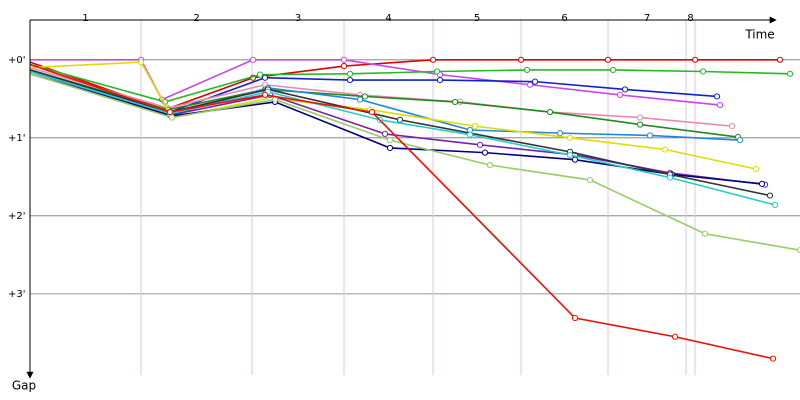 The height and width of the screenshot is (400, 800). I want to click on y-tick-label: +1', so click(17, 138).